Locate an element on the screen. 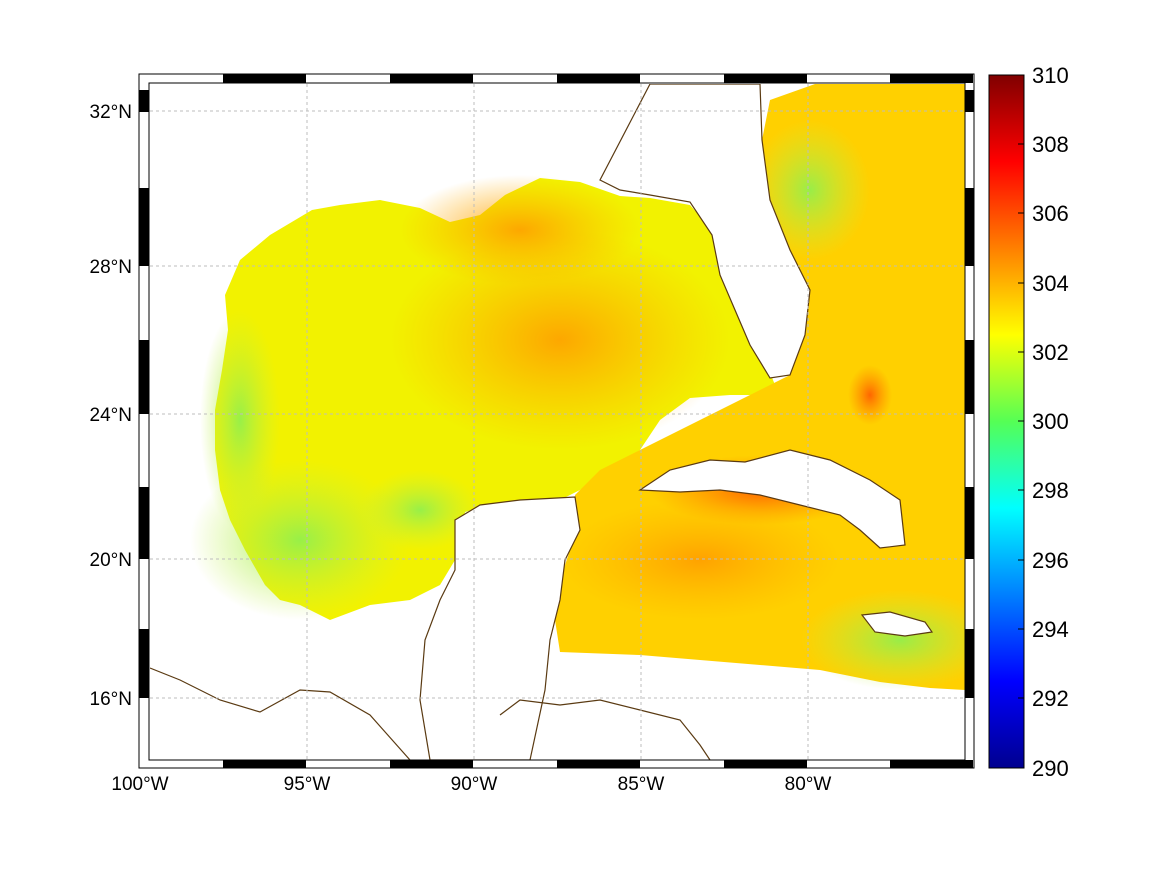 The height and width of the screenshot is (875, 1167). lon-tick-label: 80°W is located at coordinates (808, 784).